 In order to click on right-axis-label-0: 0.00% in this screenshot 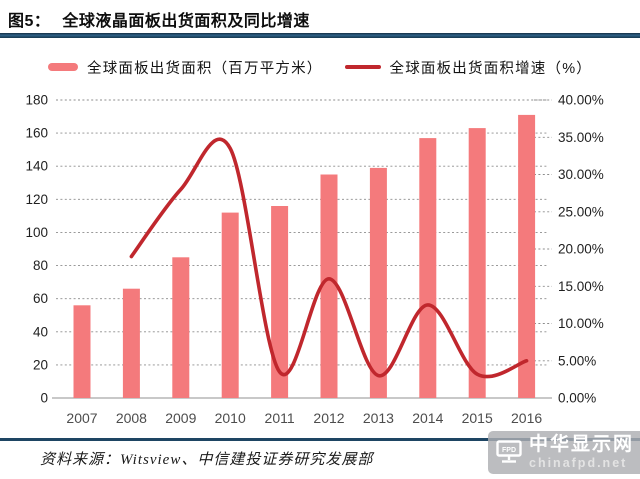, I will do `click(577, 398)`.